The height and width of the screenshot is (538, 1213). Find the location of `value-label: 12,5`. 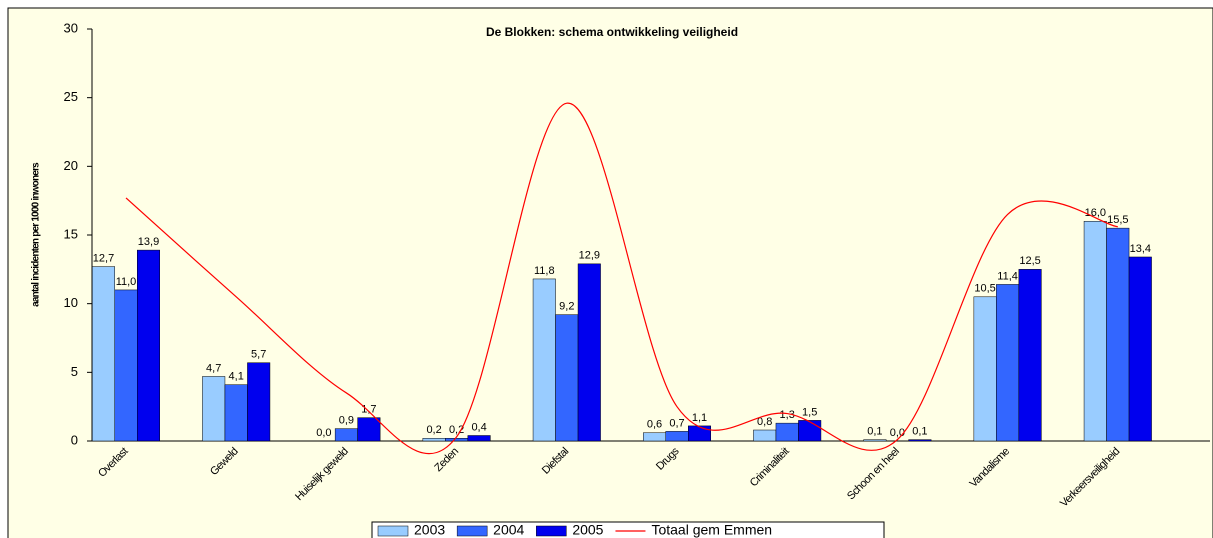

value-label: 12,5 is located at coordinates (1029, 261).